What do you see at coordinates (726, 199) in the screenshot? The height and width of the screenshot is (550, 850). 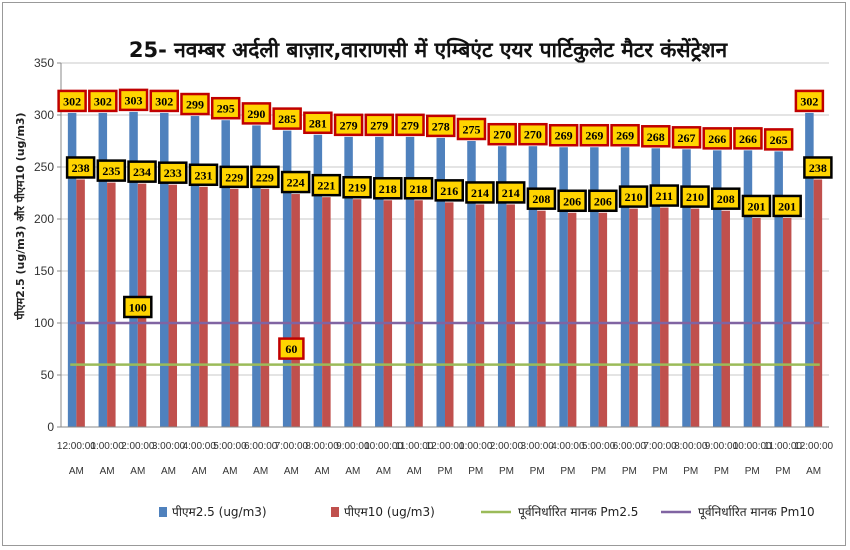 I see `data-label-pm10-text: 208` at bounding box center [726, 199].